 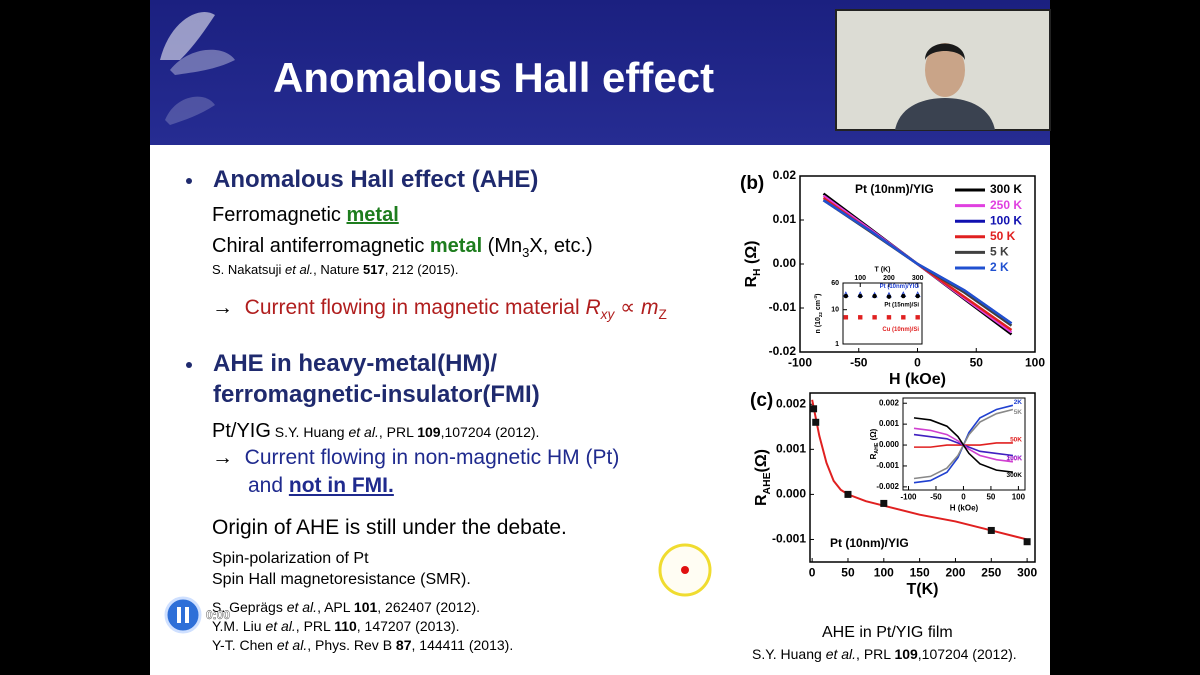 I want to click on text: m, so click(x=649, y=307).